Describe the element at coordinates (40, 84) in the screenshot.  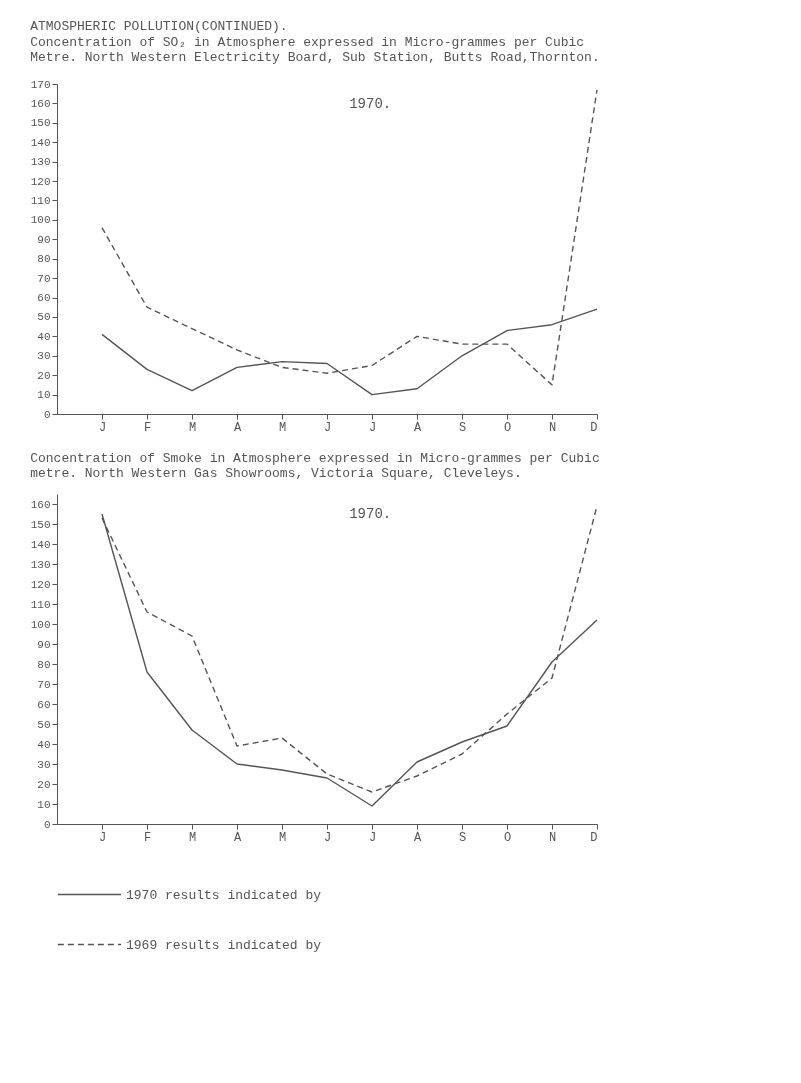
I see `y-tick-label: 170` at that location.